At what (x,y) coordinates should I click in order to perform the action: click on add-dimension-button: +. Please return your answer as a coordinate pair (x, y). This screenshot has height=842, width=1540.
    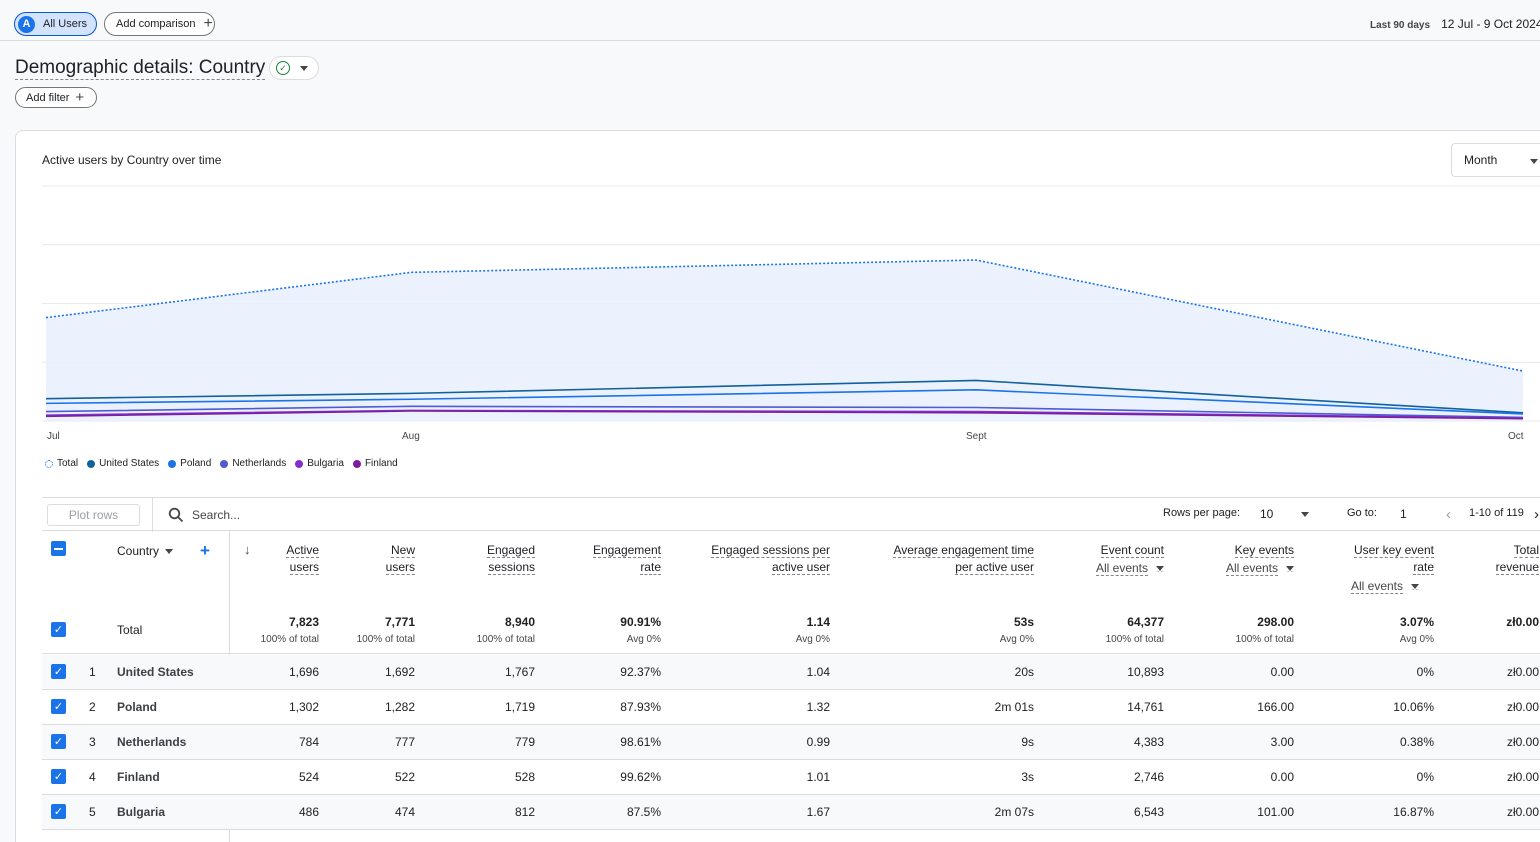
    Looking at the image, I should click on (205, 550).